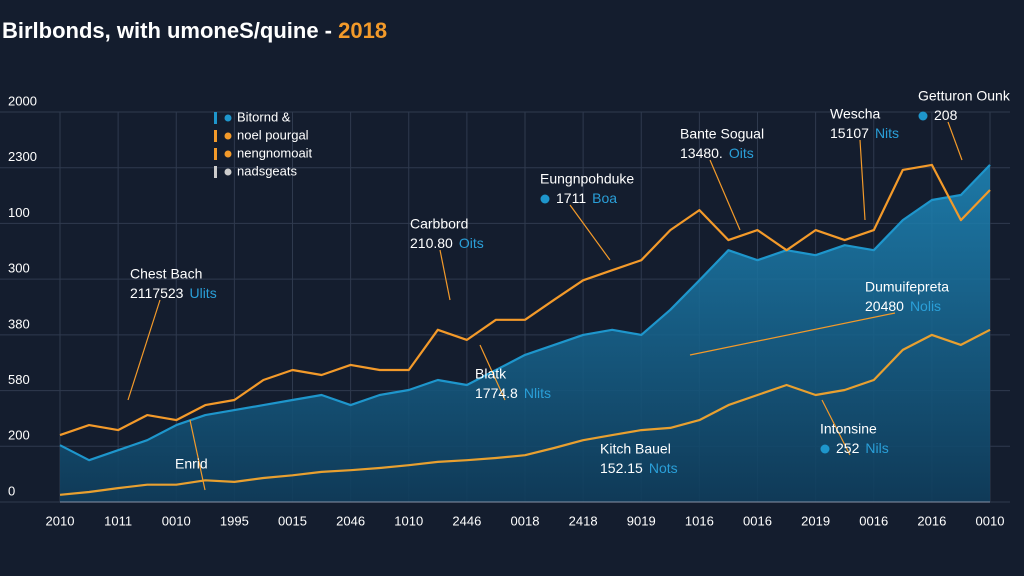 The image size is (1024, 576). What do you see at coordinates (537, 393) in the screenshot?
I see `unit: Nlits` at bounding box center [537, 393].